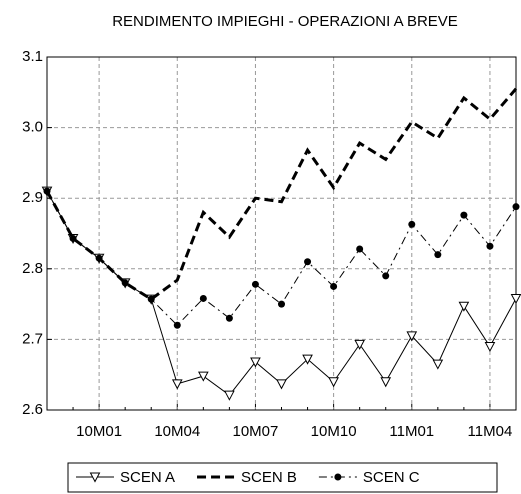  I want to click on y-tick-label: 3.0, so click(32, 127).